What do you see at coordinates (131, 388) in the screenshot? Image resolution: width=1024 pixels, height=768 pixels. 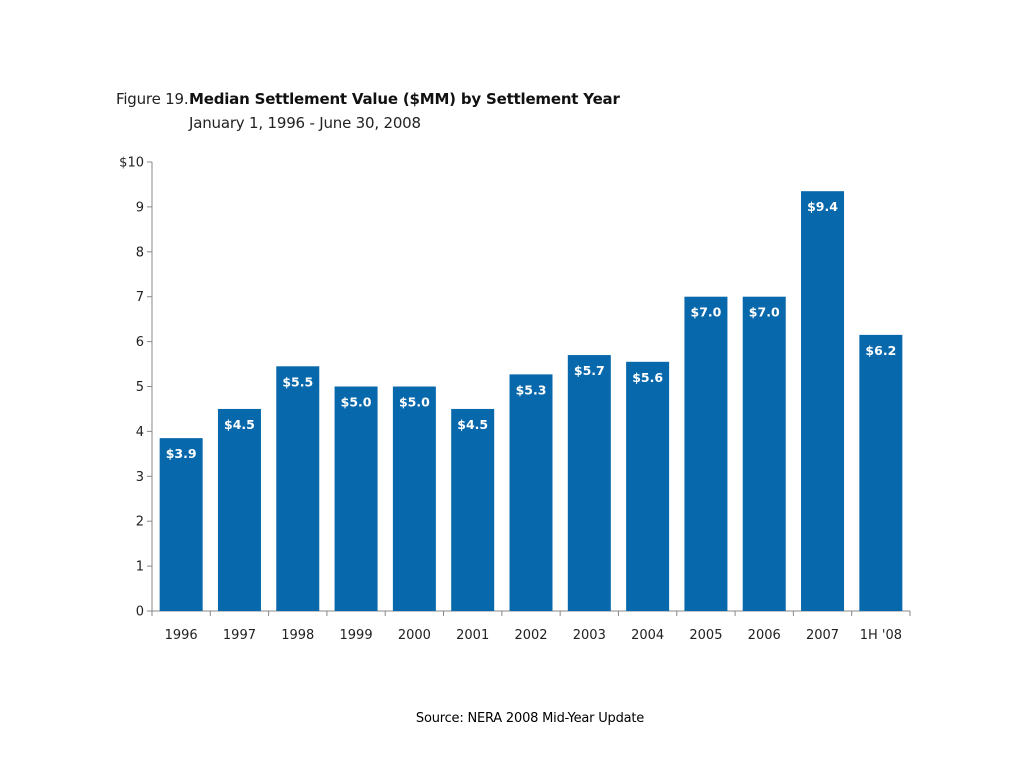 I see `chart-y-tick-labels: 0 1 2 3 4 5 6 7 8 9 $10` at bounding box center [131, 388].